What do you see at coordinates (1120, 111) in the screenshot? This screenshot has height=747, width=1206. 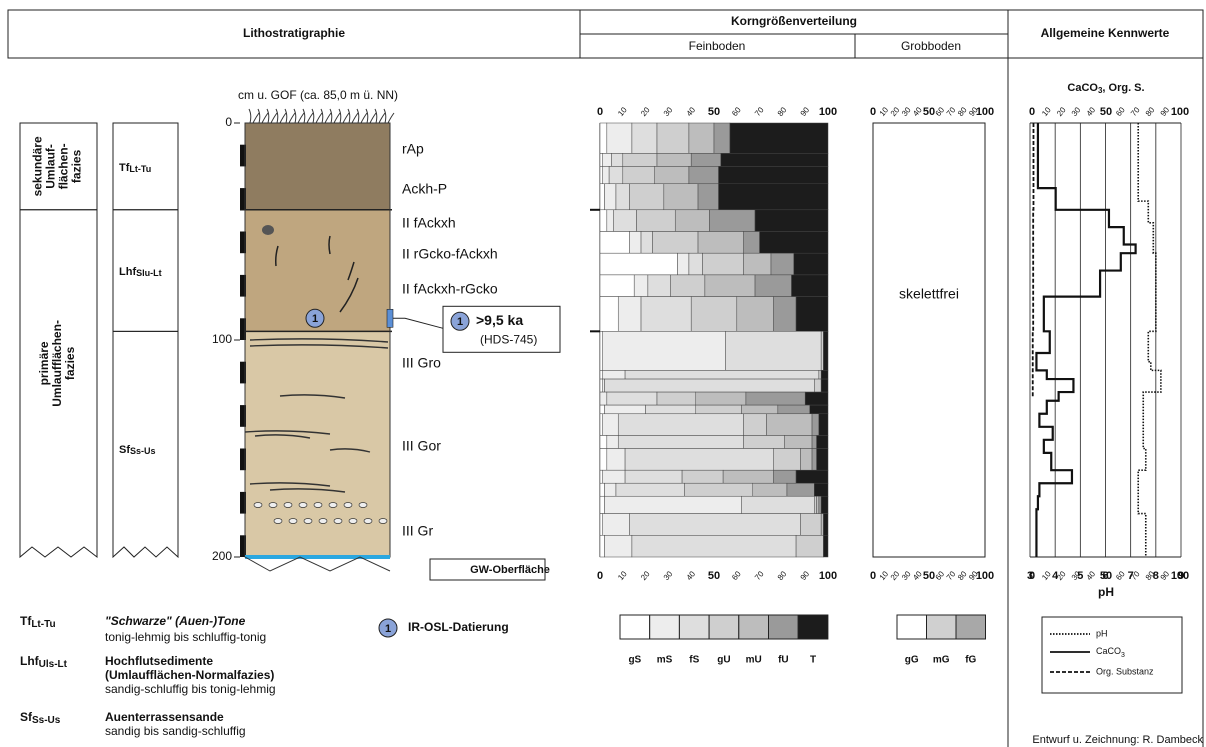 I see `pct-tick-label: 60` at bounding box center [1120, 111].